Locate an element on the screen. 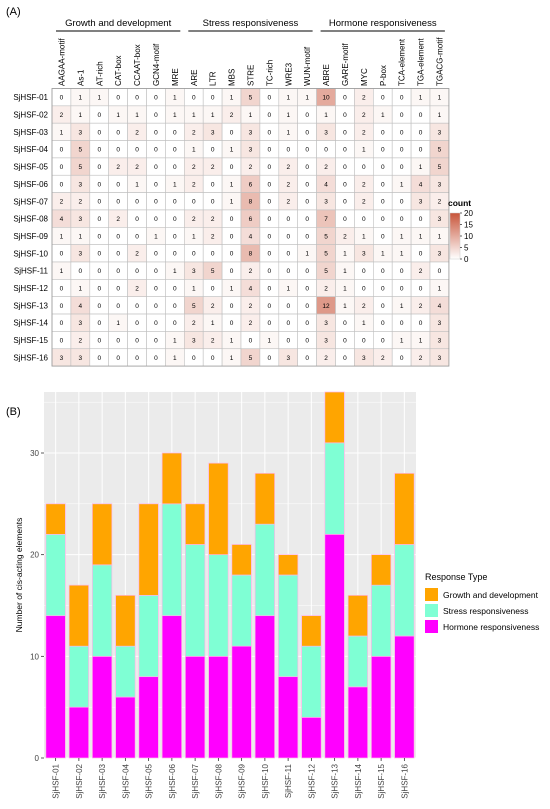 Image resolution: width=550 pixels, height=809 pixels. legend-entry: Growth and development is located at coordinates (491, 595).